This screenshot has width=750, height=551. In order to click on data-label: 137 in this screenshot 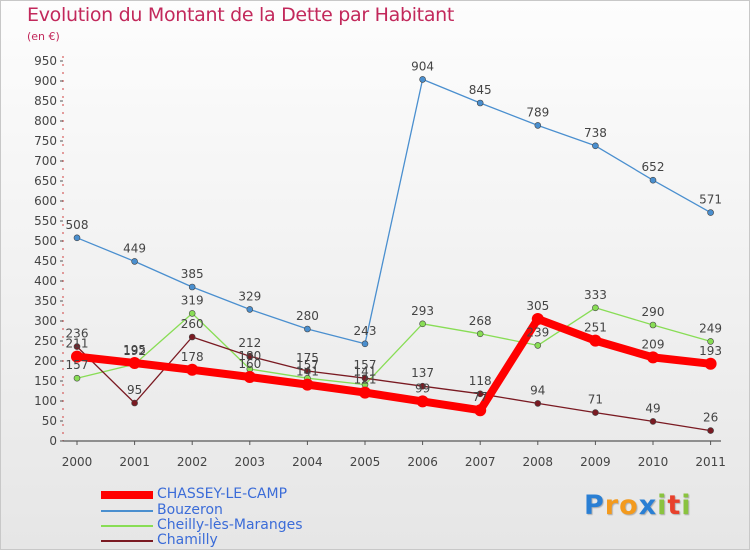, I will do `click(422, 373)`.